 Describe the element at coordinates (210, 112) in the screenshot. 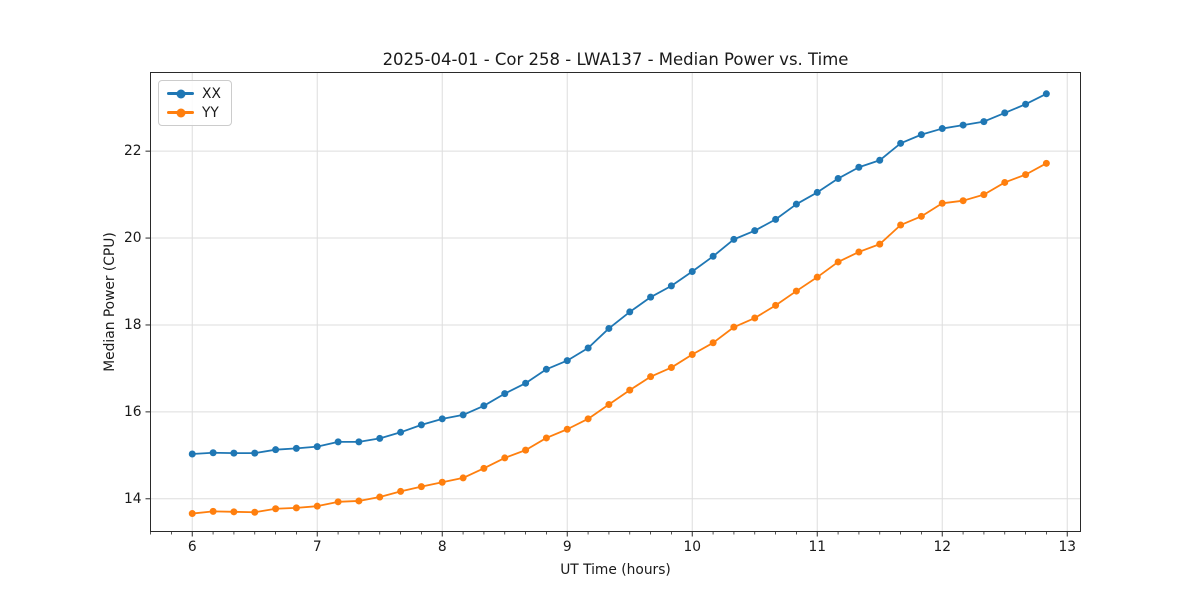

I see `legend-label-yy: YY` at that location.